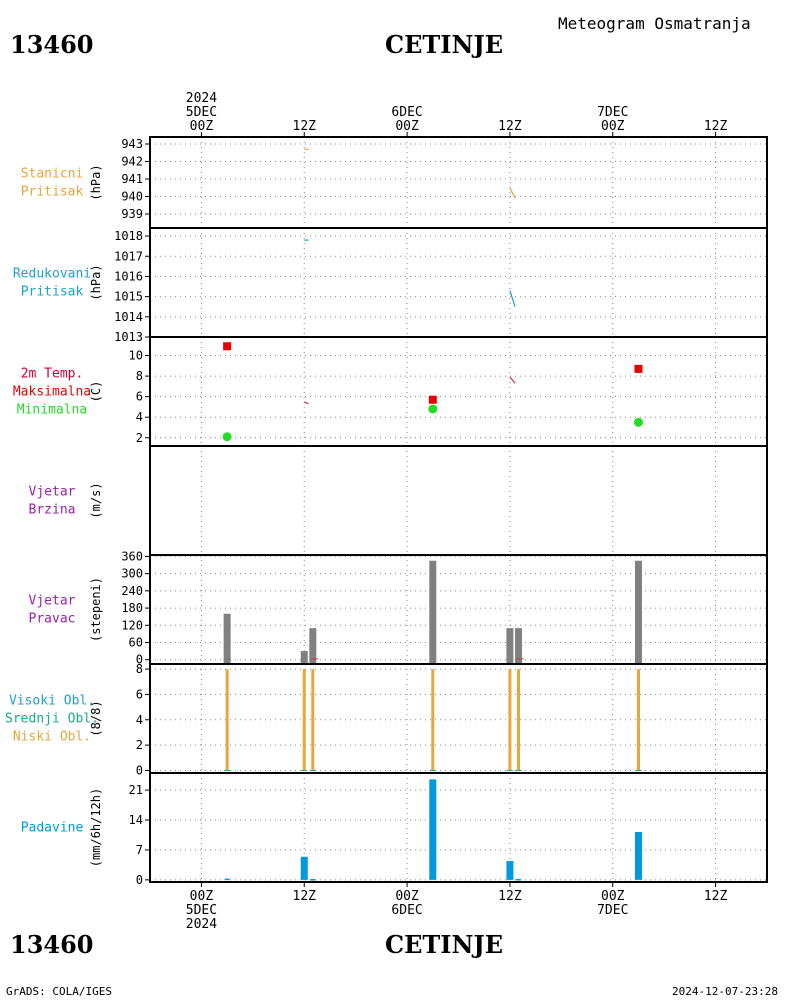  What do you see at coordinates (132, 214) in the screenshot?
I see `y-tick-label: 939` at bounding box center [132, 214].